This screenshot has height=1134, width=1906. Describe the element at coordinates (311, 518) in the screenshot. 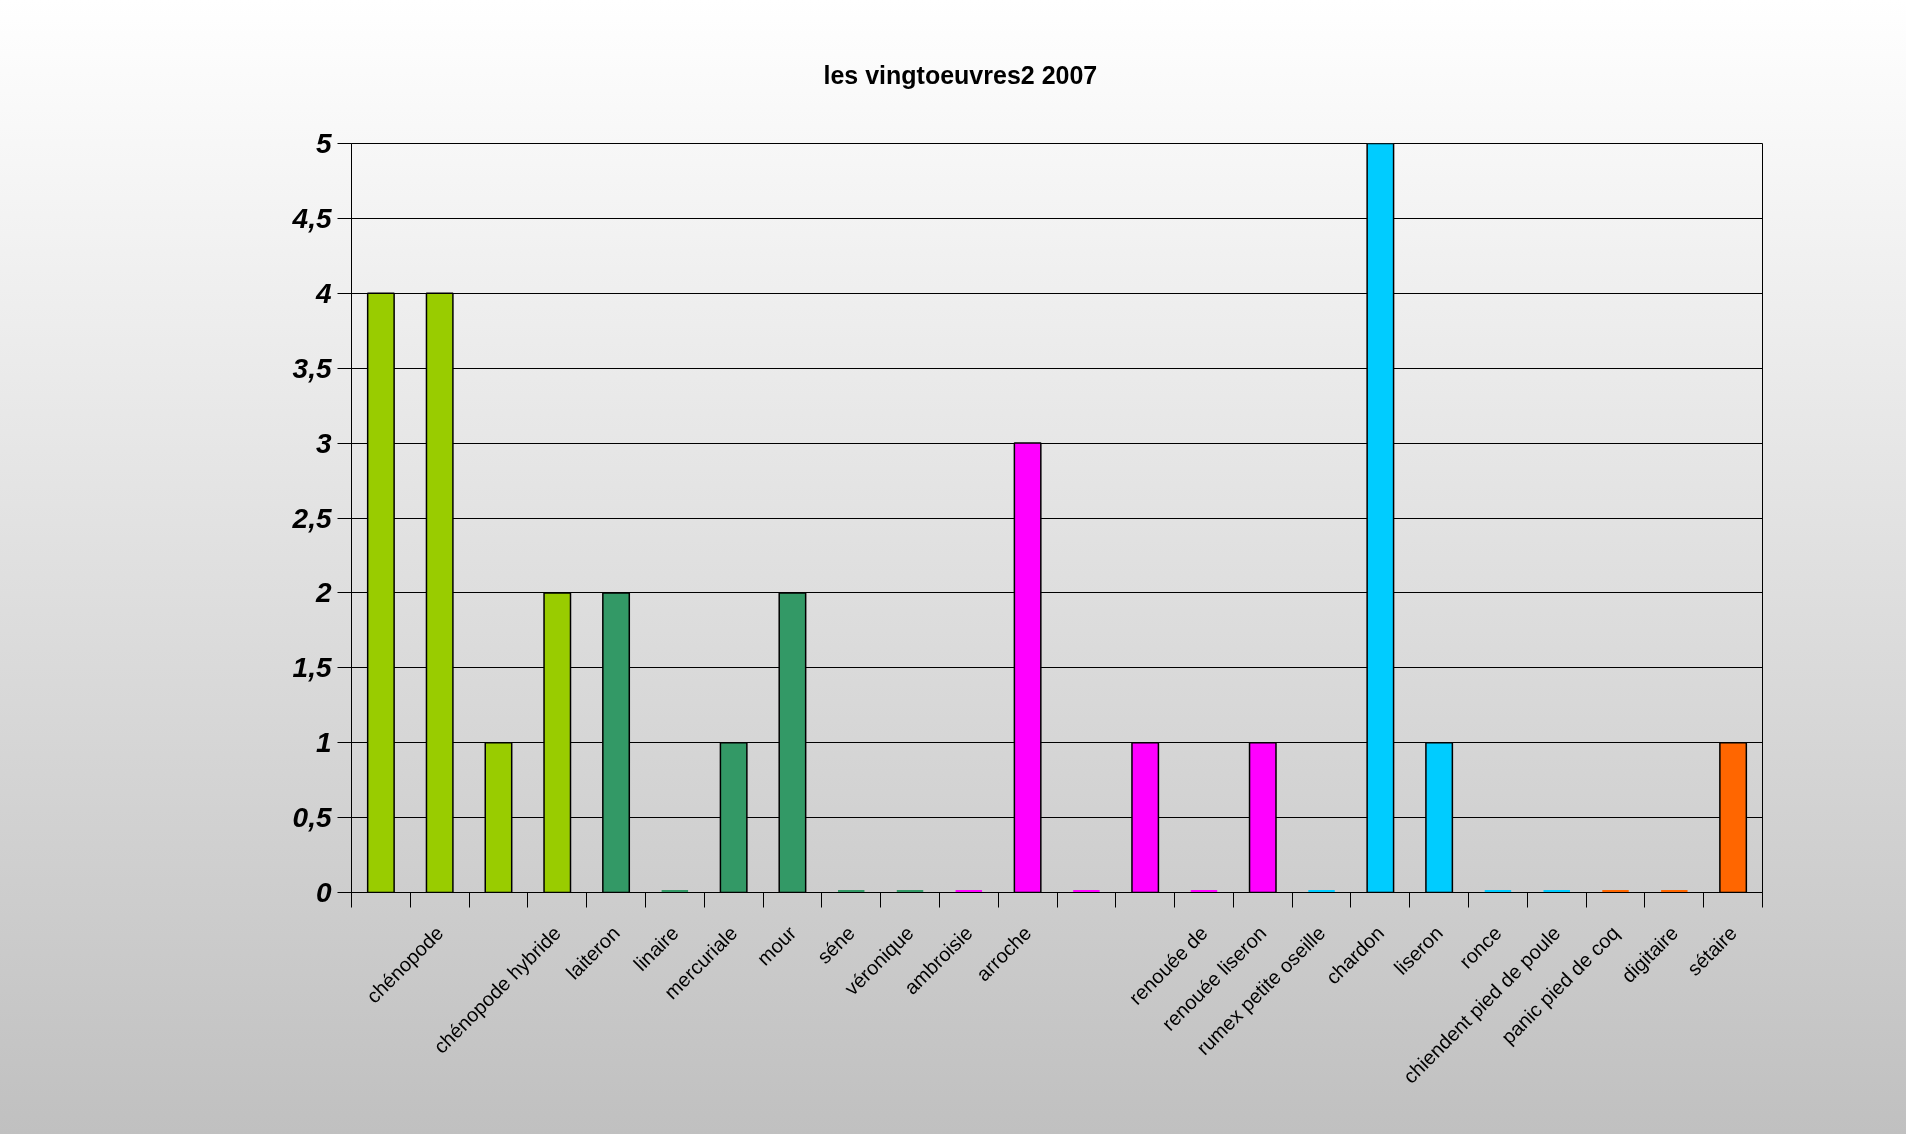

I see `y-tick-label: 2,5` at that location.